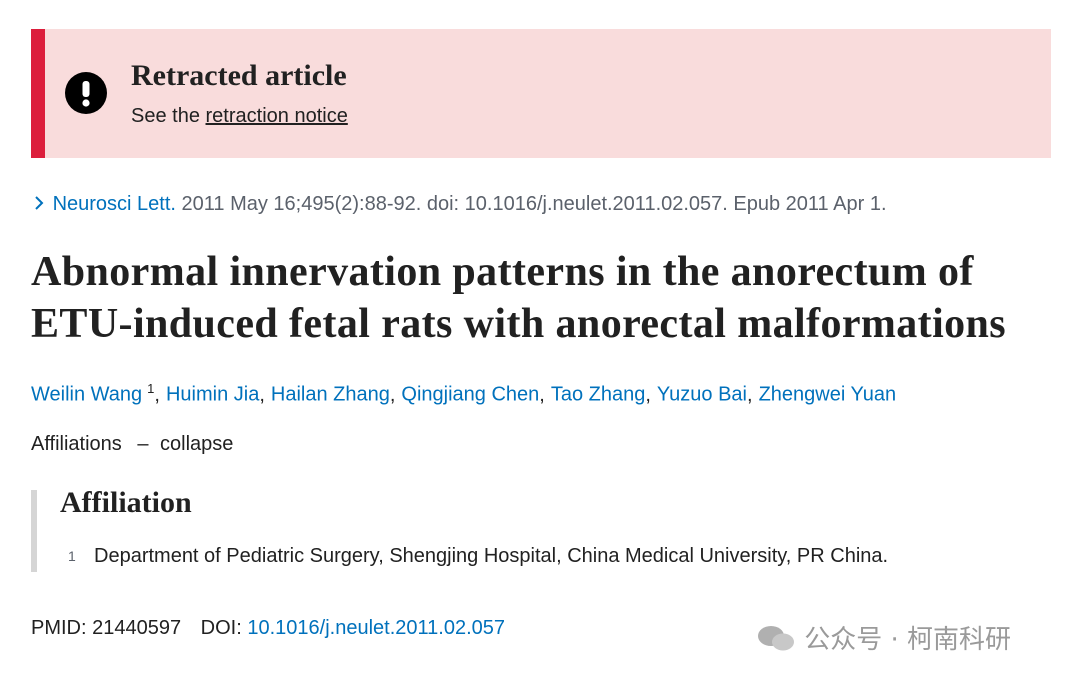 The width and height of the screenshot is (1080, 678). What do you see at coordinates (86, 93) in the screenshot?
I see `alert-icon` at bounding box center [86, 93].